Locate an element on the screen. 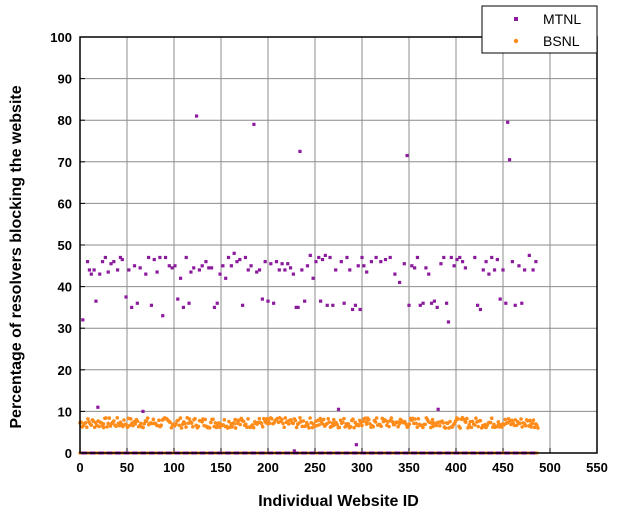 The width and height of the screenshot is (621, 515). x-tick-label: 400 is located at coordinates (456, 467).